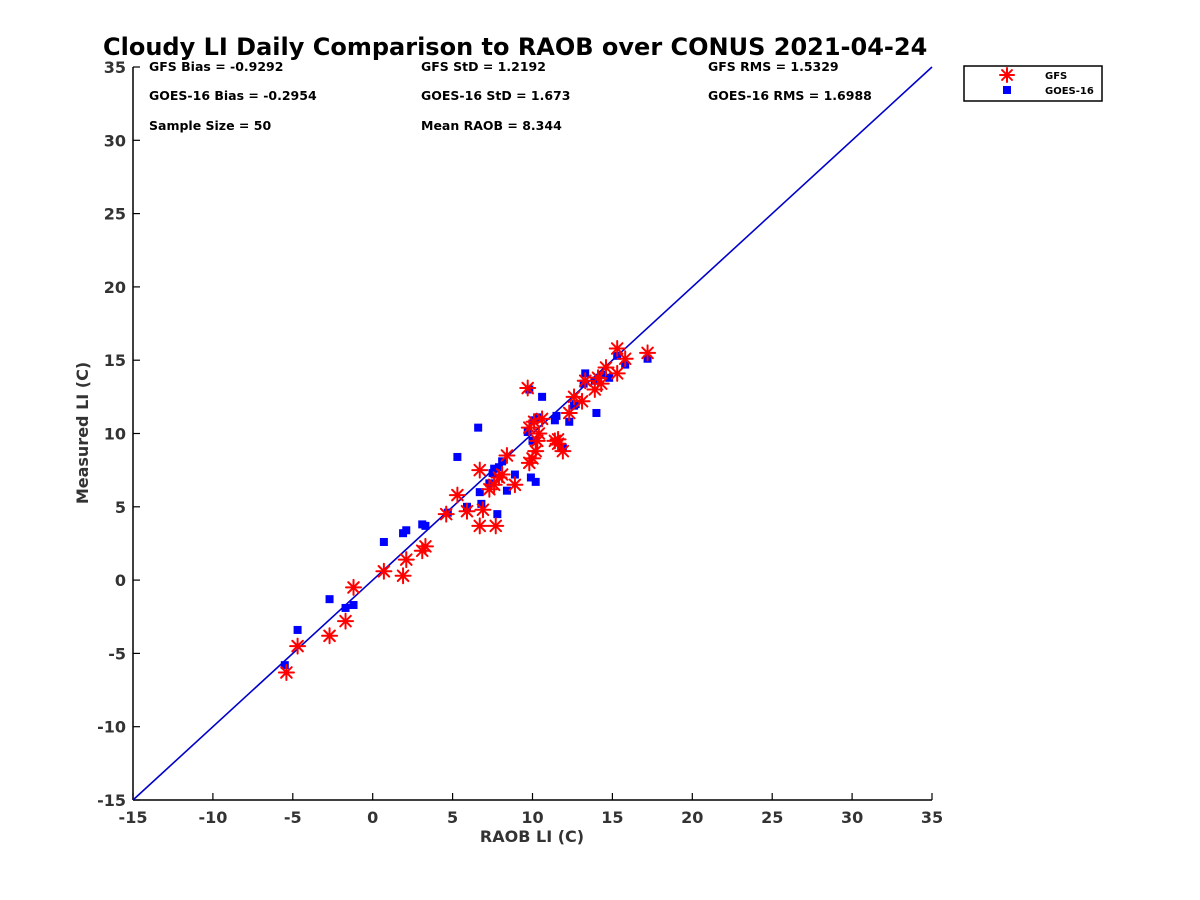 The width and height of the screenshot is (1200, 900). What do you see at coordinates (532, 817) in the screenshot?
I see `x-tick-label: 10` at bounding box center [532, 817].